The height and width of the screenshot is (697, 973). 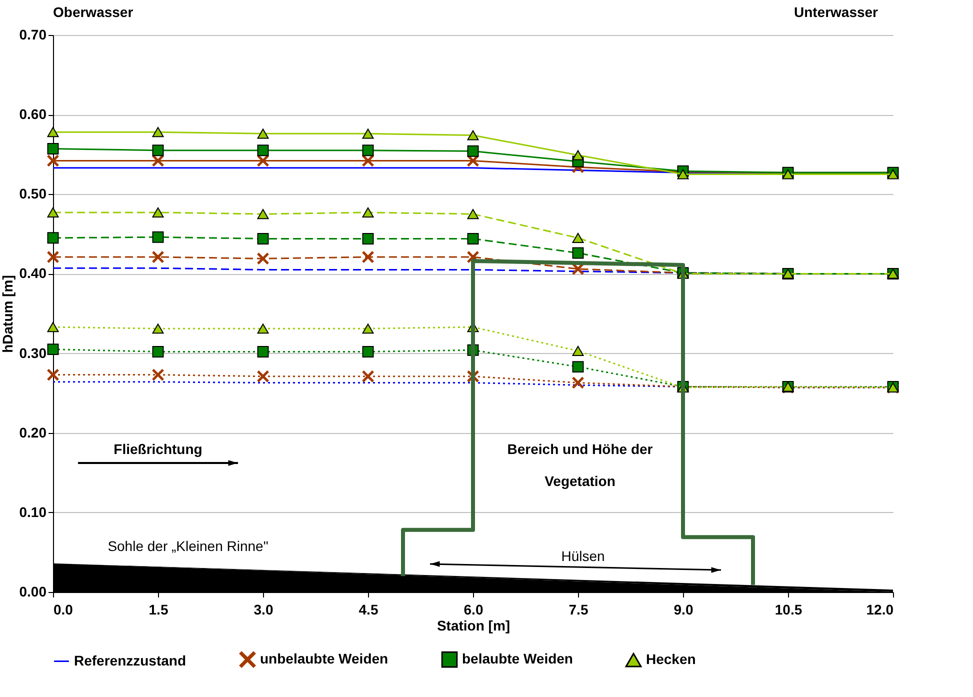 I want to click on legend-label: Hecken, so click(x=671, y=659).